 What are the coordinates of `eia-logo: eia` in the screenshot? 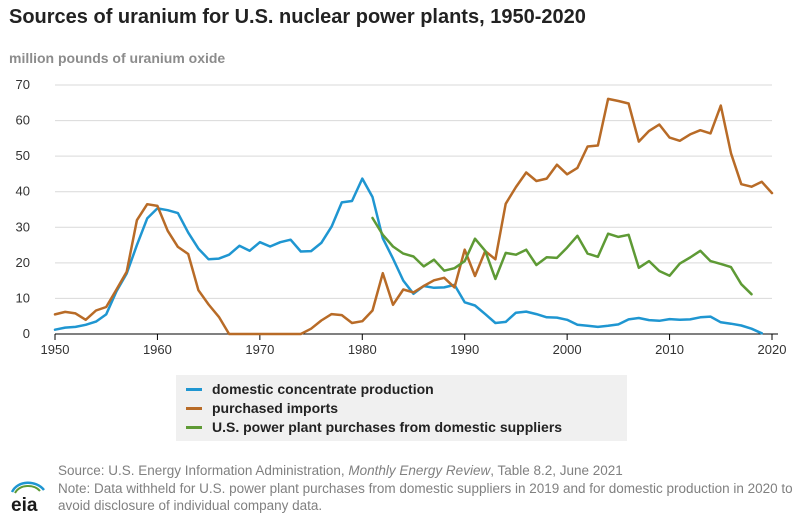 It's located at (27, 498).